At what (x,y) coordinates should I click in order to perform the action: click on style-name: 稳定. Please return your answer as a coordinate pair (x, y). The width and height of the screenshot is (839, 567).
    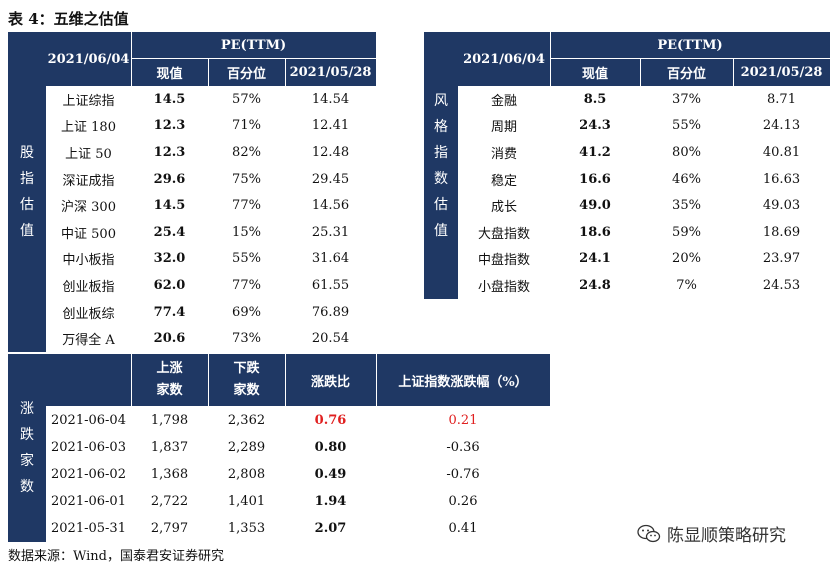
    Looking at the image, I should click on (503, 181).